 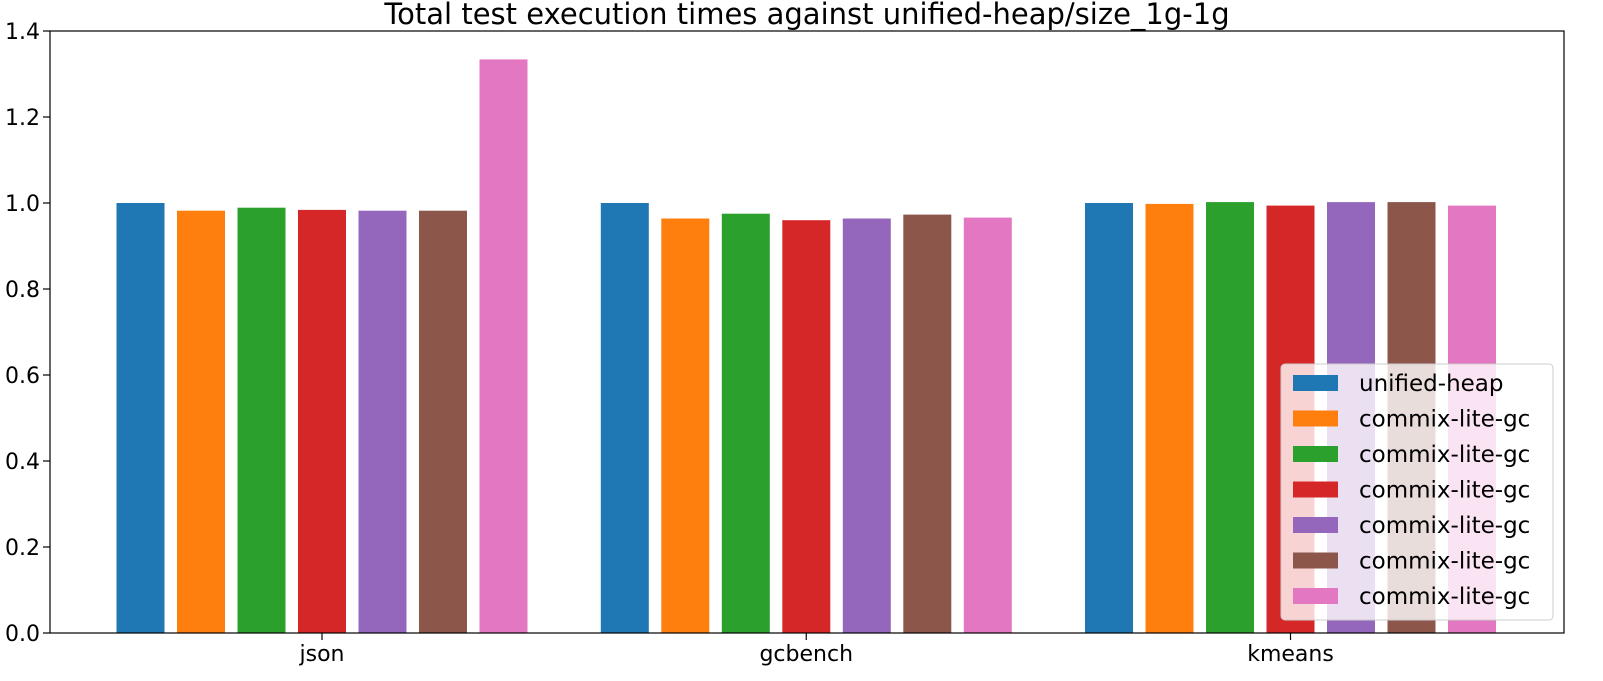 What do you see at coordinates (22, 462) in the screenshot?
I see `y-tick-label: 0.4` at bounding box center [22, 462].